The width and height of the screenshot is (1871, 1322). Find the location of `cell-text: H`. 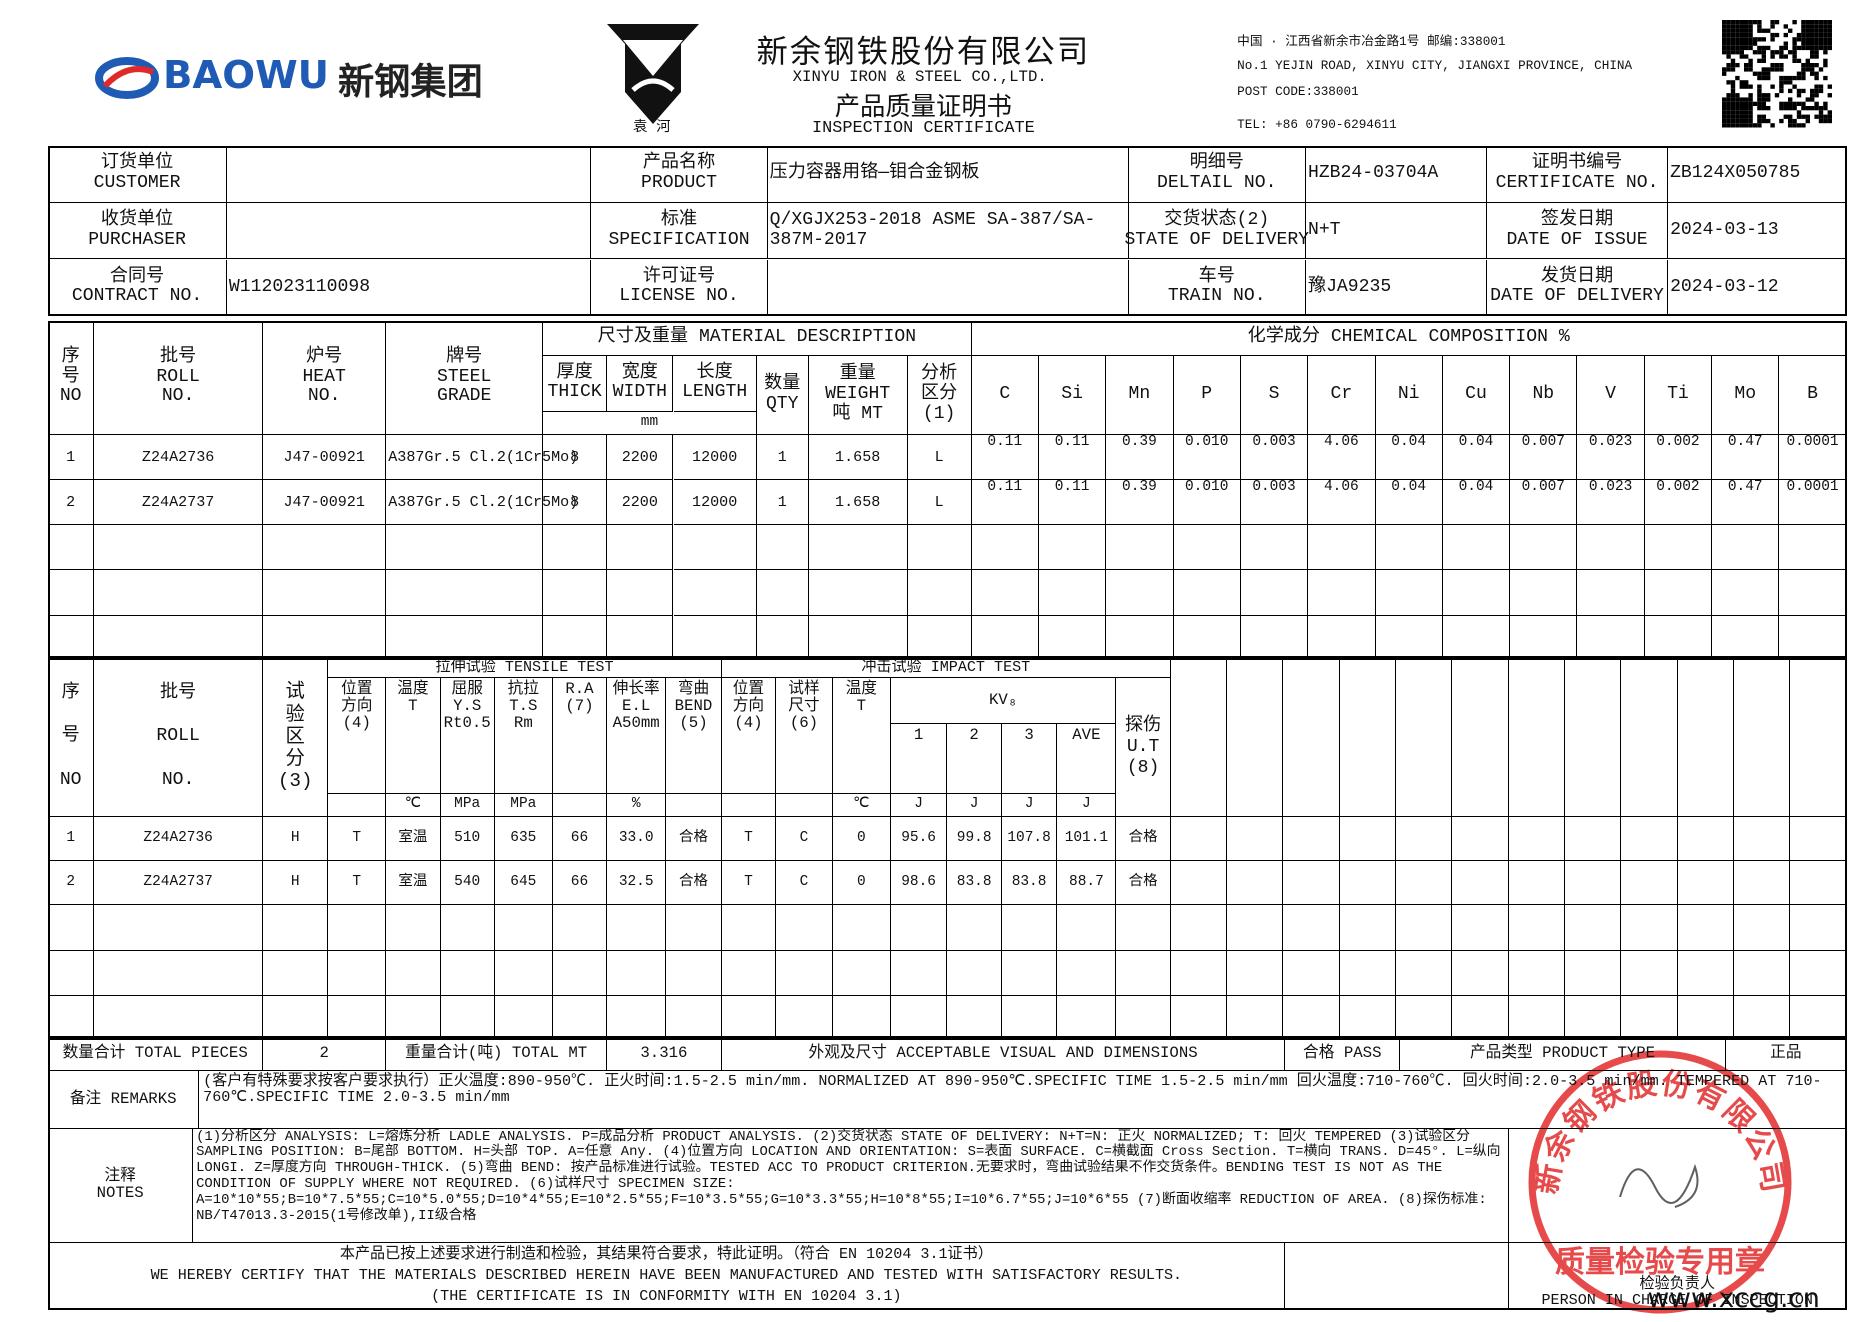

cell-text: H is located at coordinates (295, 837).